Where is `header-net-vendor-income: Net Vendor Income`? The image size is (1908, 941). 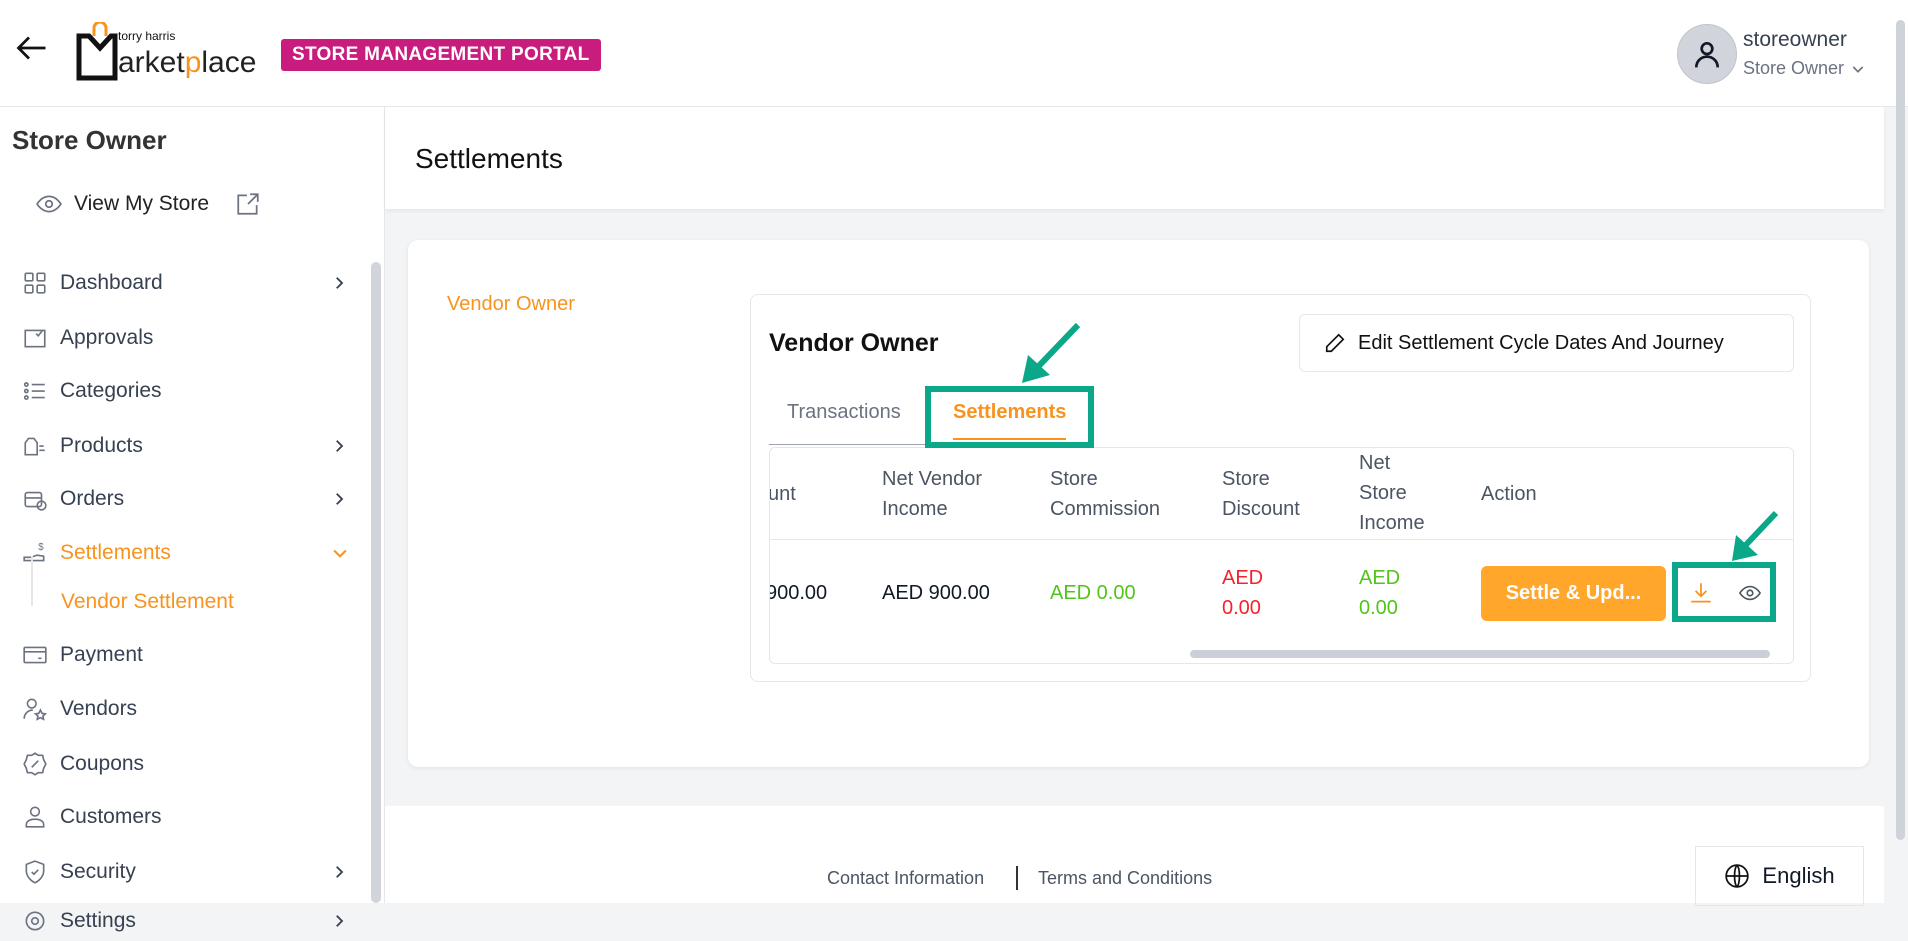 header-net-vendor-income: Net Vendor Income is located at coordinates (932, 494).